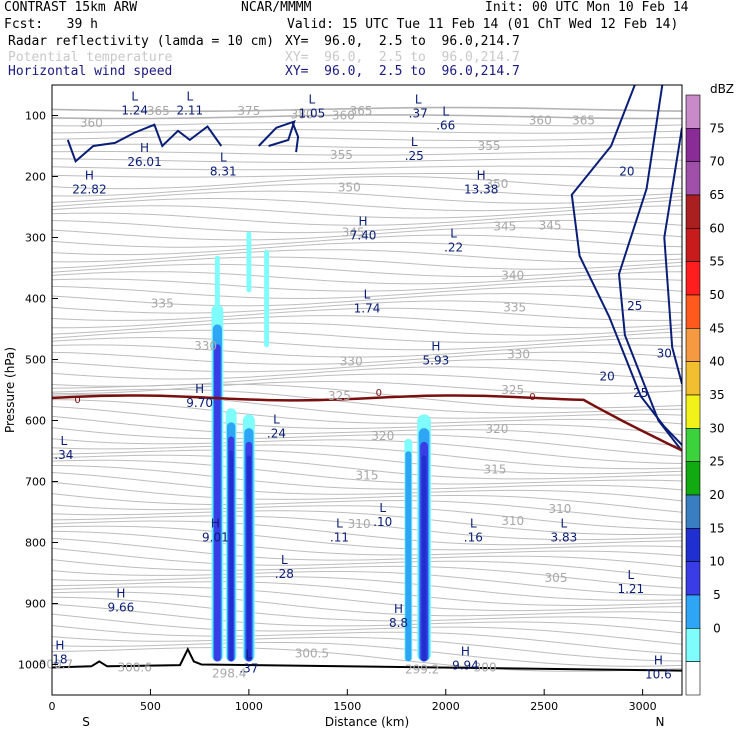 The width and height of the screenshot is (740, 740). What do you see at coordinates (144, 162) in the screenshot?
I see `extremum-value: 26.01` at bounding box center [144, 162].